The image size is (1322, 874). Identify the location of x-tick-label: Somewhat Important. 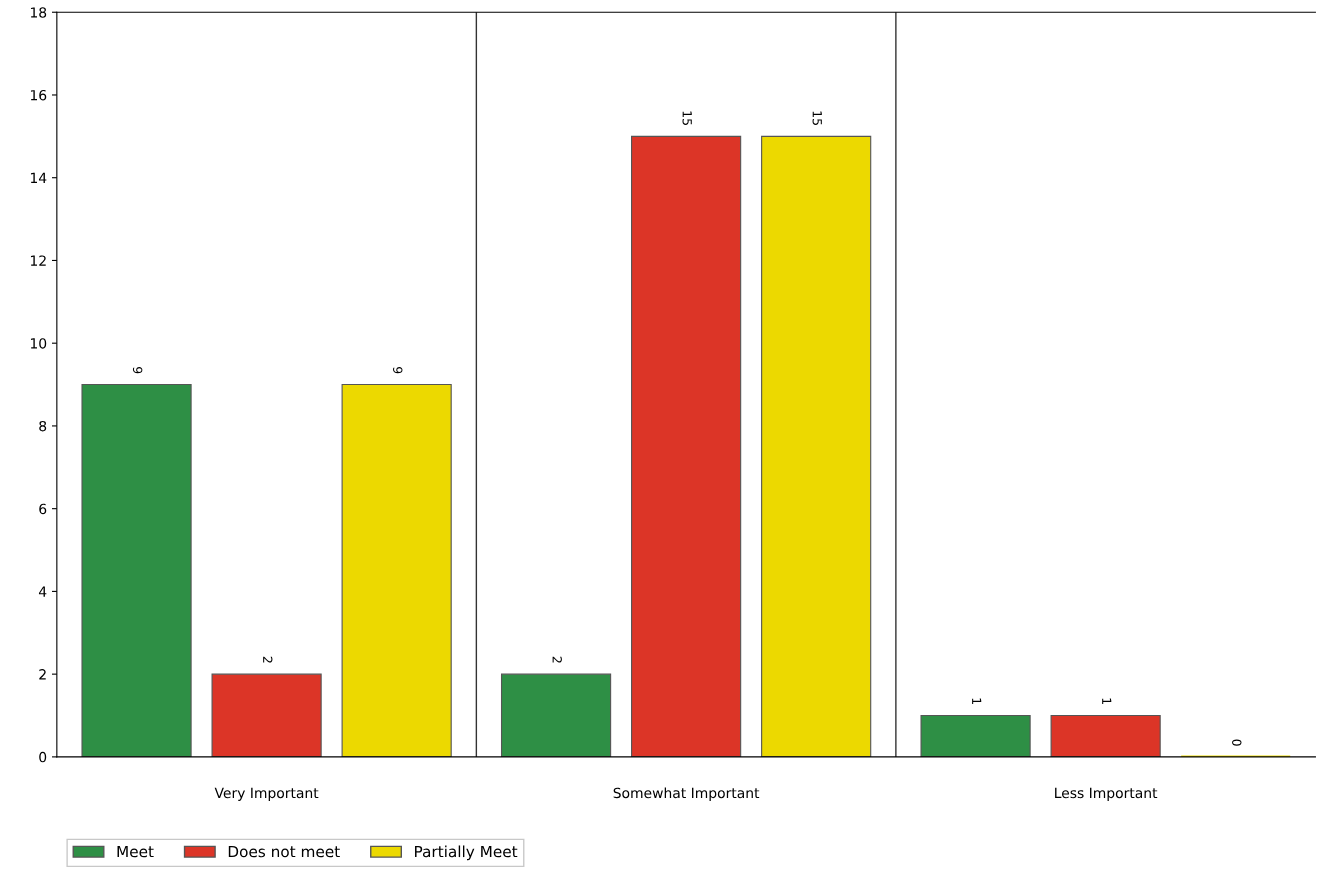
(686, 794).